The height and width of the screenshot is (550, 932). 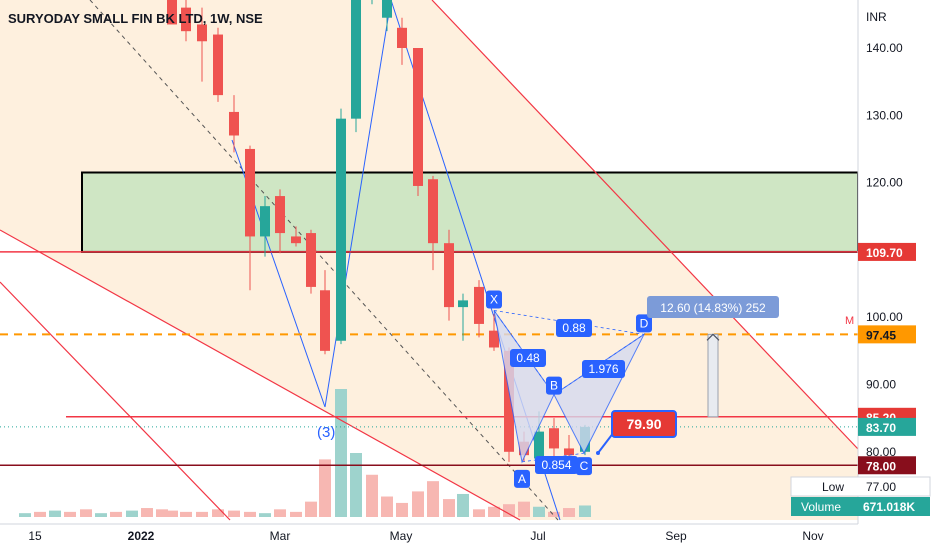 What do you see at coordinates (470, 212) in the screenshot?
I see `demand-zone` at bounding box center [470, 212].